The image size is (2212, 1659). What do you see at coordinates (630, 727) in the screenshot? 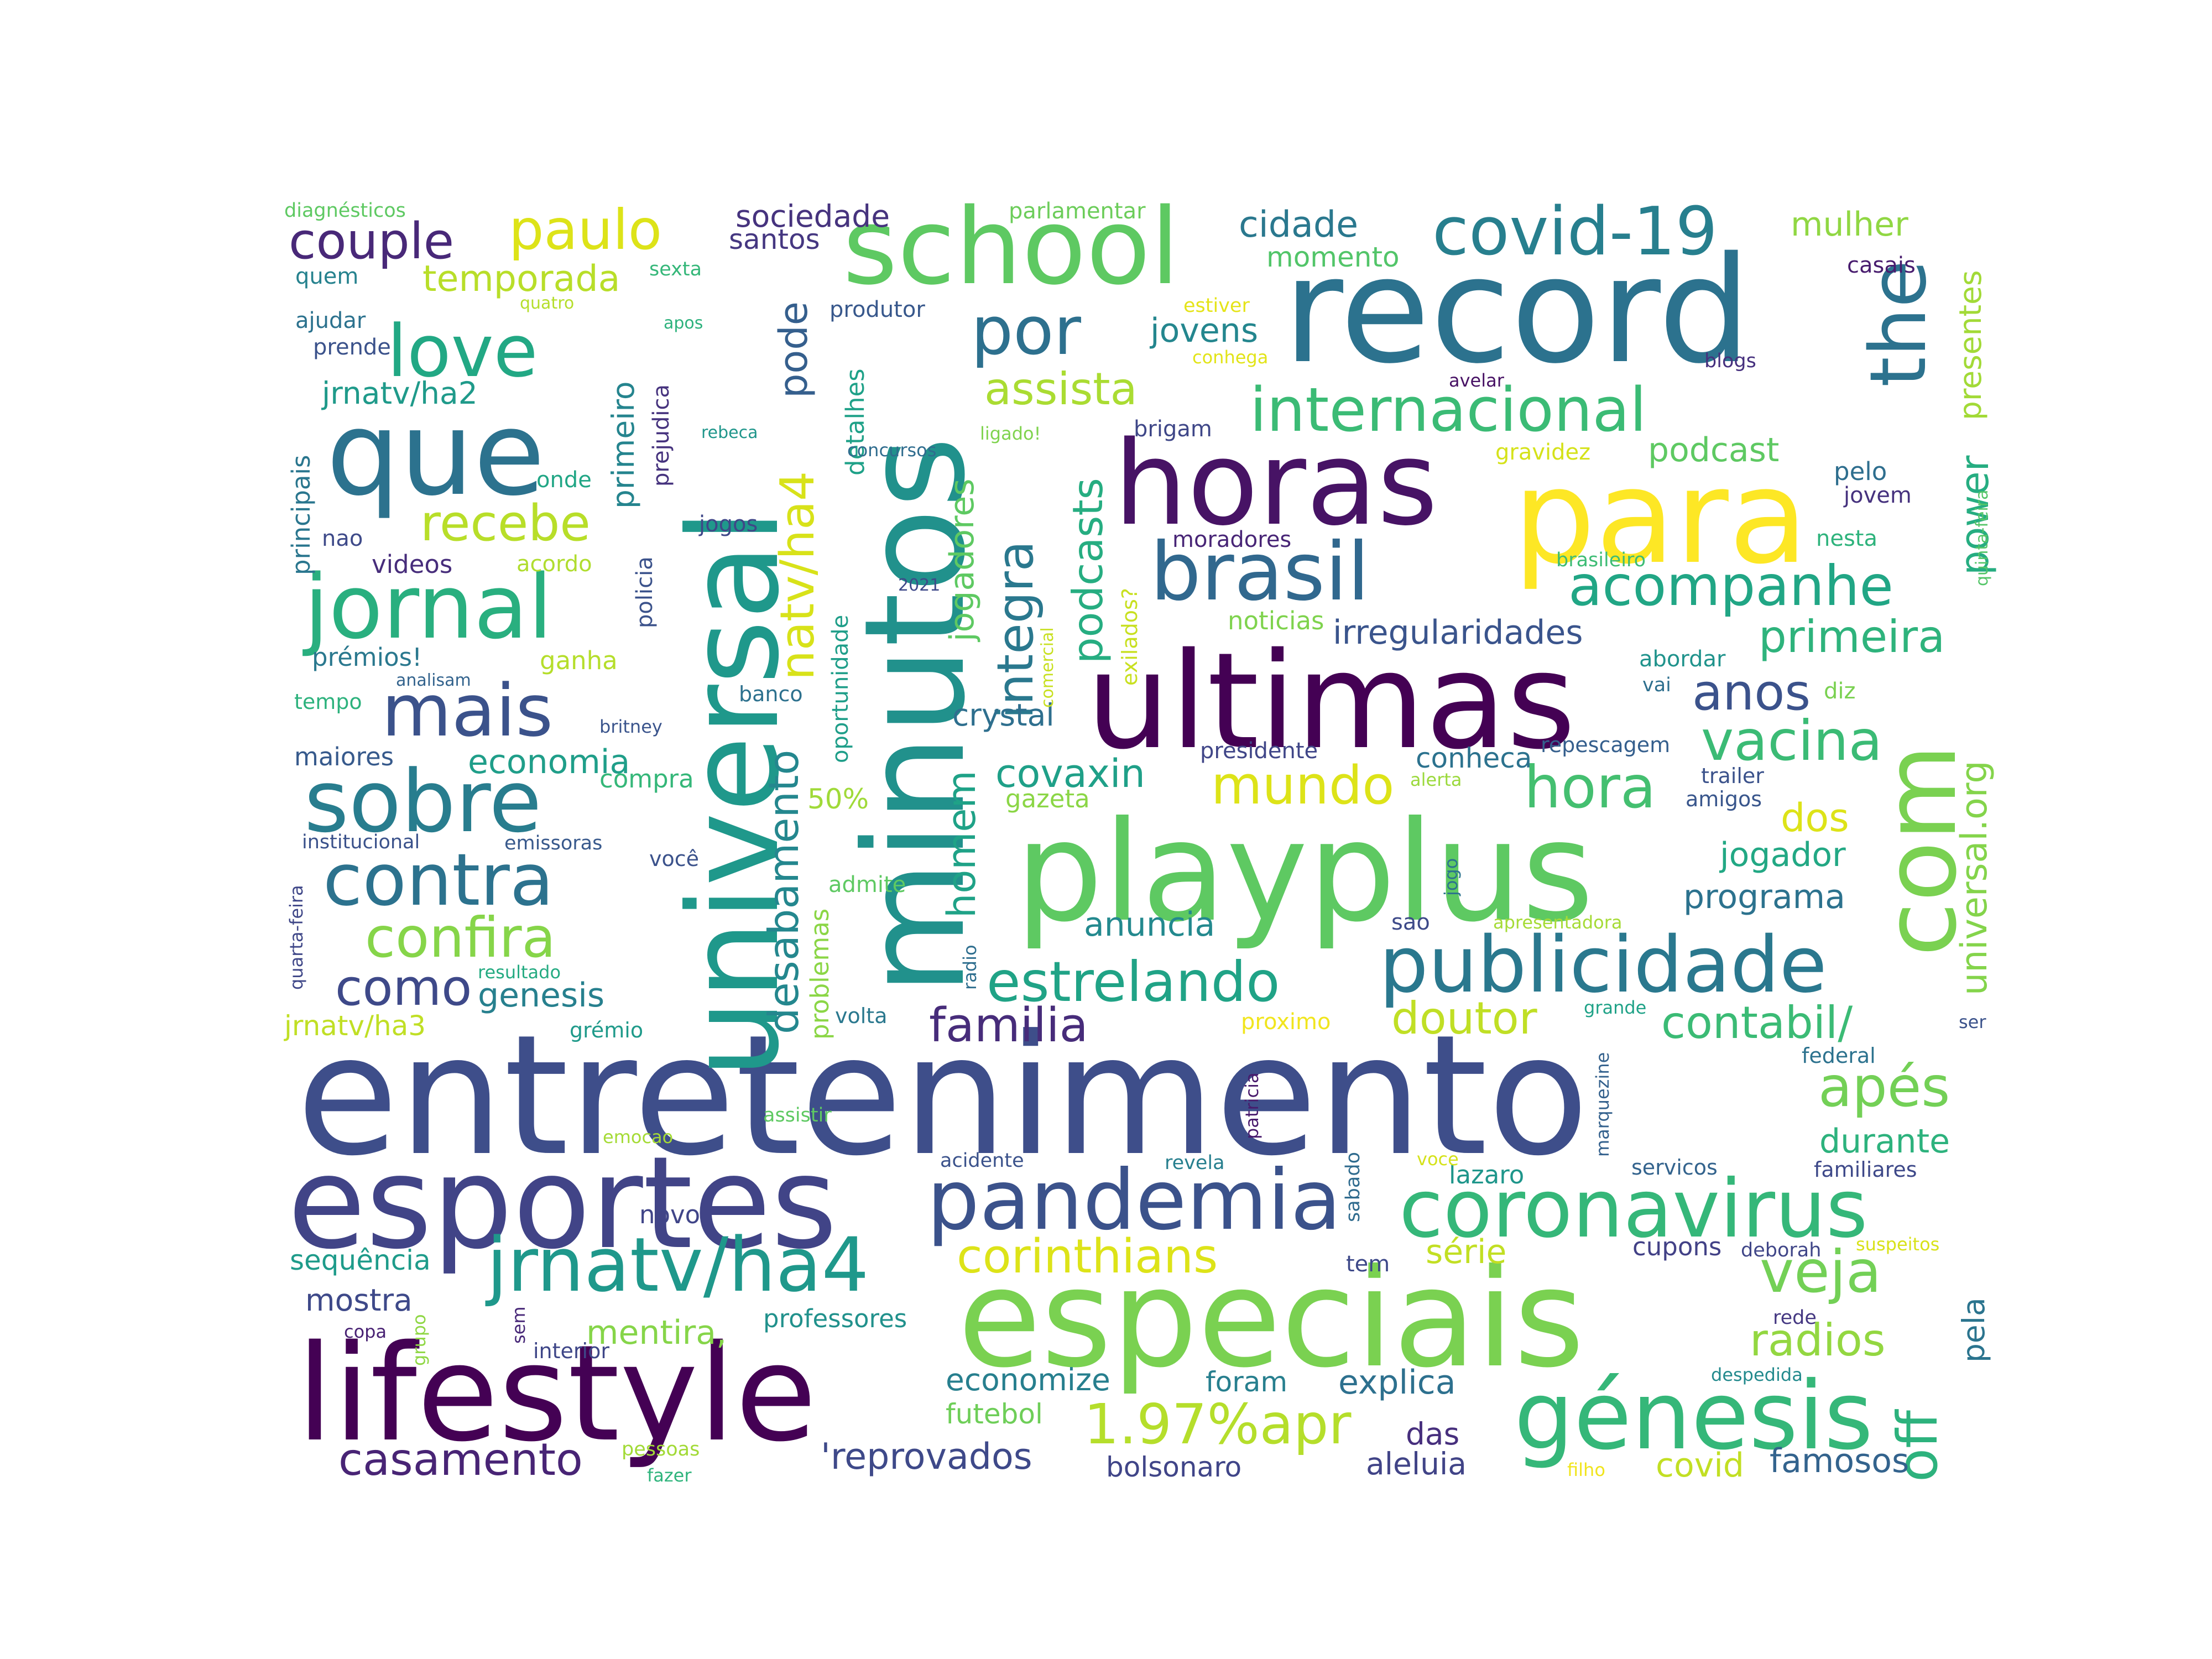
I see `word-britney: britney` at bounding box center [630, 727].